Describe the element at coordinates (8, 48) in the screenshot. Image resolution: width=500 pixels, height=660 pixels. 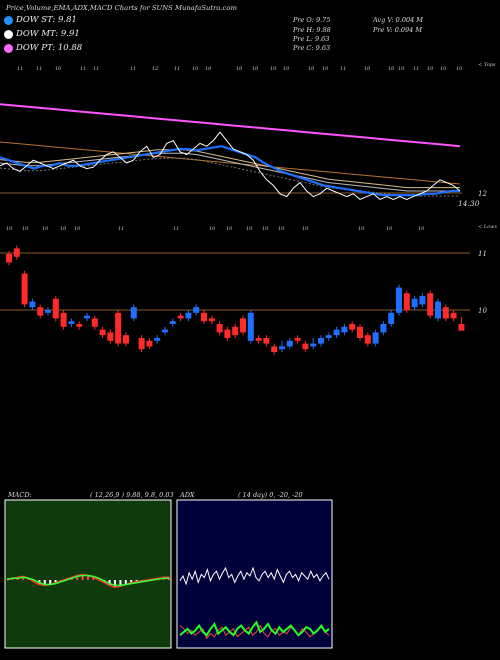
I see `legend-swatch-pt` at that location.